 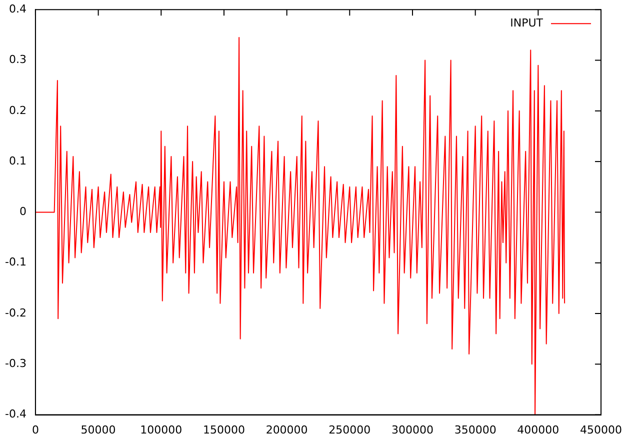 I want to click on y-tick-label: 0.2, so click(x=17, y=110).